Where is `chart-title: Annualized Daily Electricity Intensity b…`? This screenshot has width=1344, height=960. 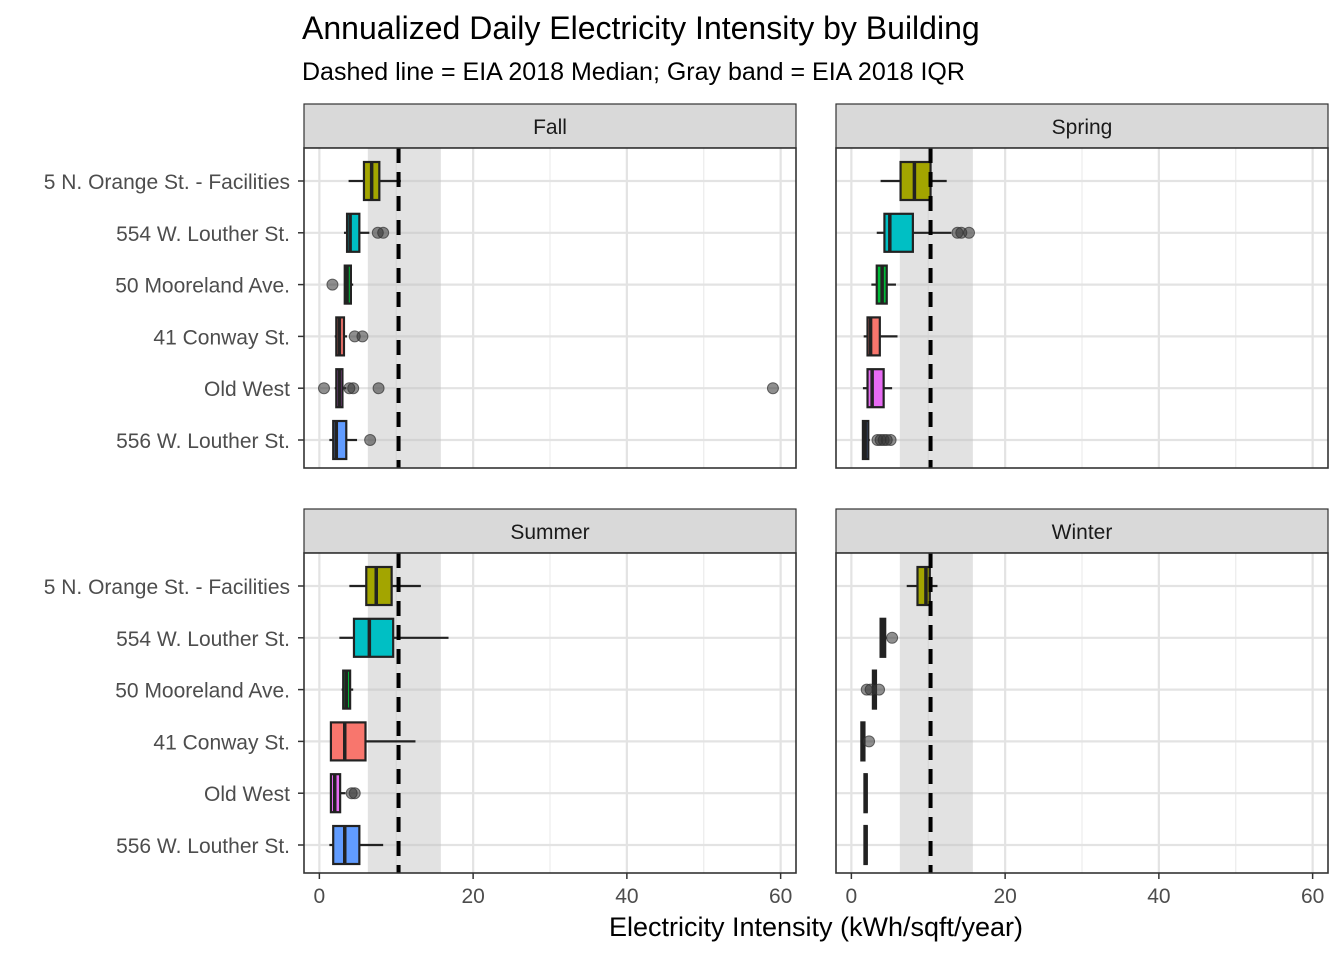 chart-title: Annualized Daily Electricity Intensity b… is located at coordinates (641, 28).